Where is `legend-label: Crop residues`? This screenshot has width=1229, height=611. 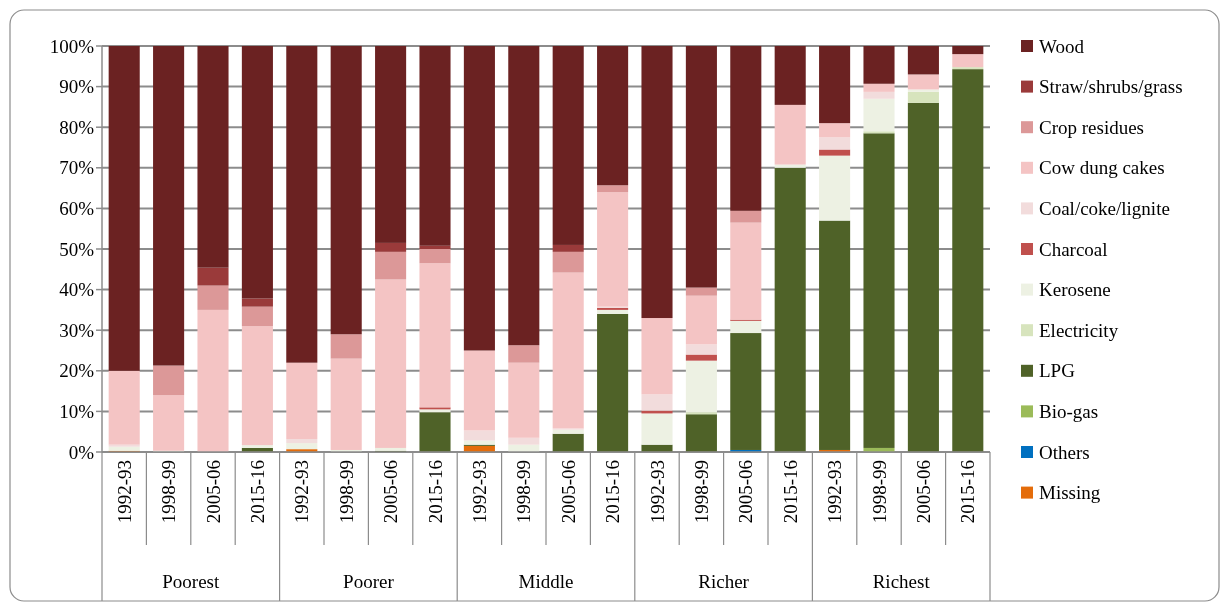 legend-label: Crop residues is located at coordinates (1092, 127).